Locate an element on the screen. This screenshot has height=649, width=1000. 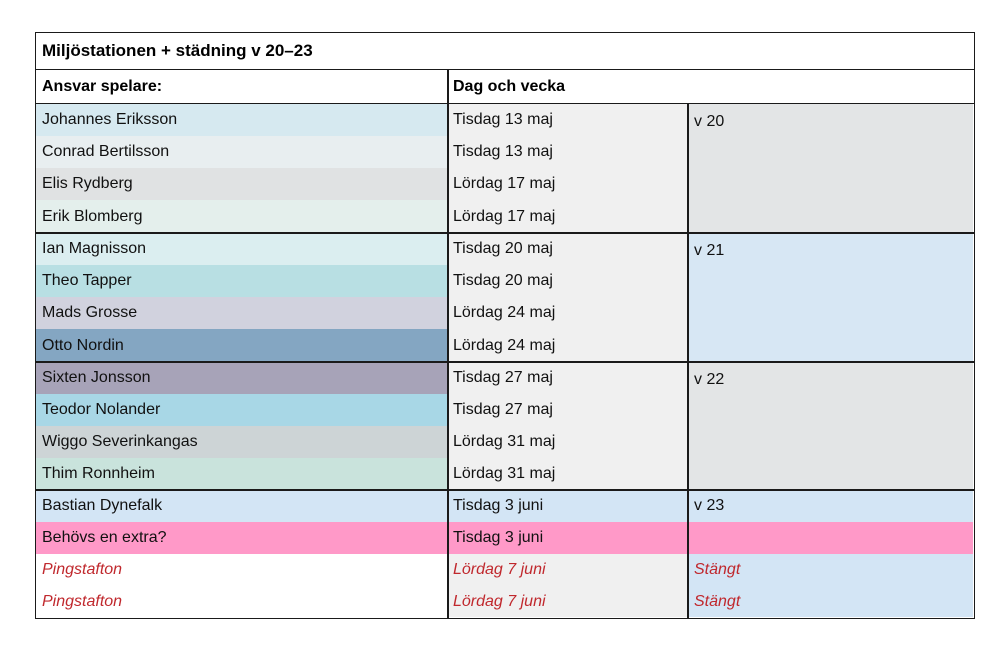
player-name-cell: Behövs en extra? is located at coordinates (241, 538).